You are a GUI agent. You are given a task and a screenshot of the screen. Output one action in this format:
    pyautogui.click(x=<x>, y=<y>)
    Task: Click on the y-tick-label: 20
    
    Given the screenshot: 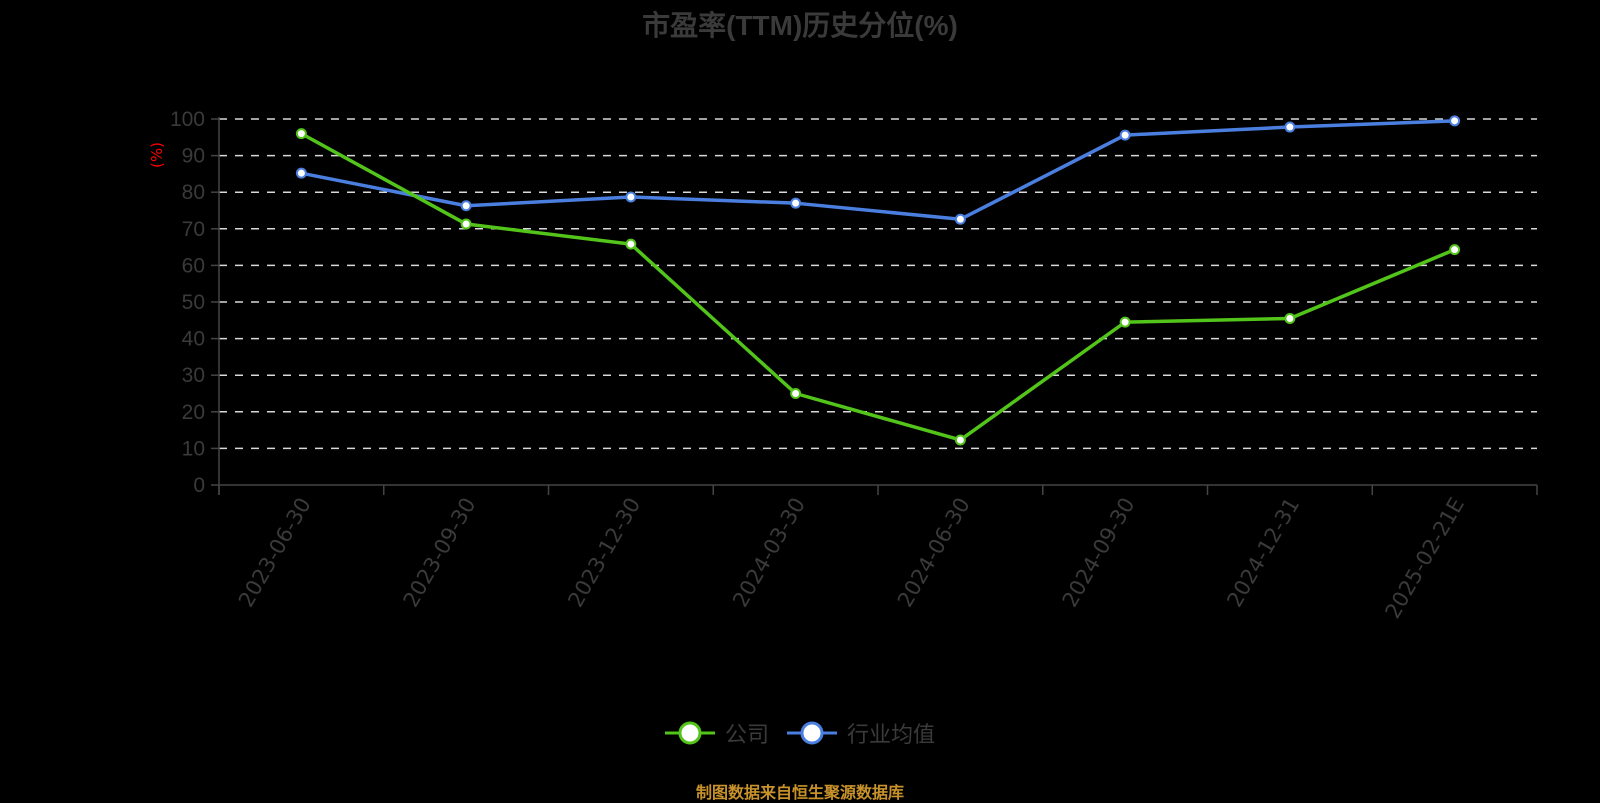 What is the action you would take?
    pyautogui.click(x=193, y=412)
    